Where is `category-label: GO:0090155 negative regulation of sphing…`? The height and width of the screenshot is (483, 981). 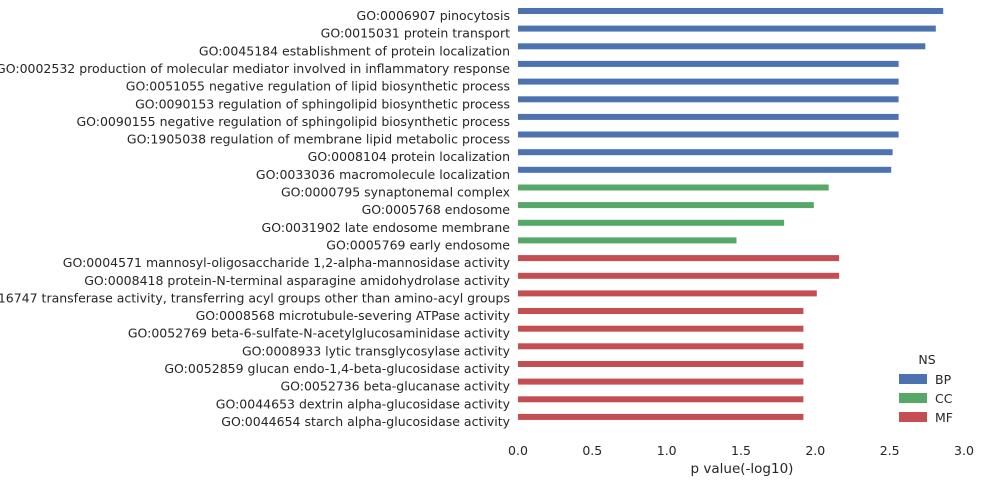 category-label: GO:0090155 negative regulation of sphing… is located at coordinates (293, 121).